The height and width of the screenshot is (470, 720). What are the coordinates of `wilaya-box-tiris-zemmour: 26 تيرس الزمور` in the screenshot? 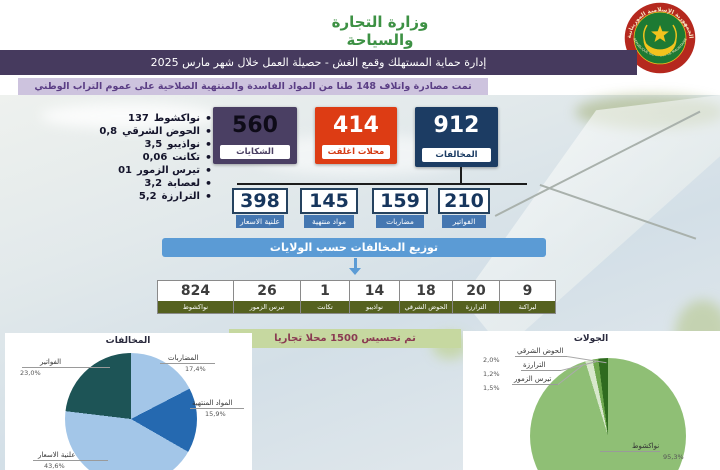 It's located at (267, 297).